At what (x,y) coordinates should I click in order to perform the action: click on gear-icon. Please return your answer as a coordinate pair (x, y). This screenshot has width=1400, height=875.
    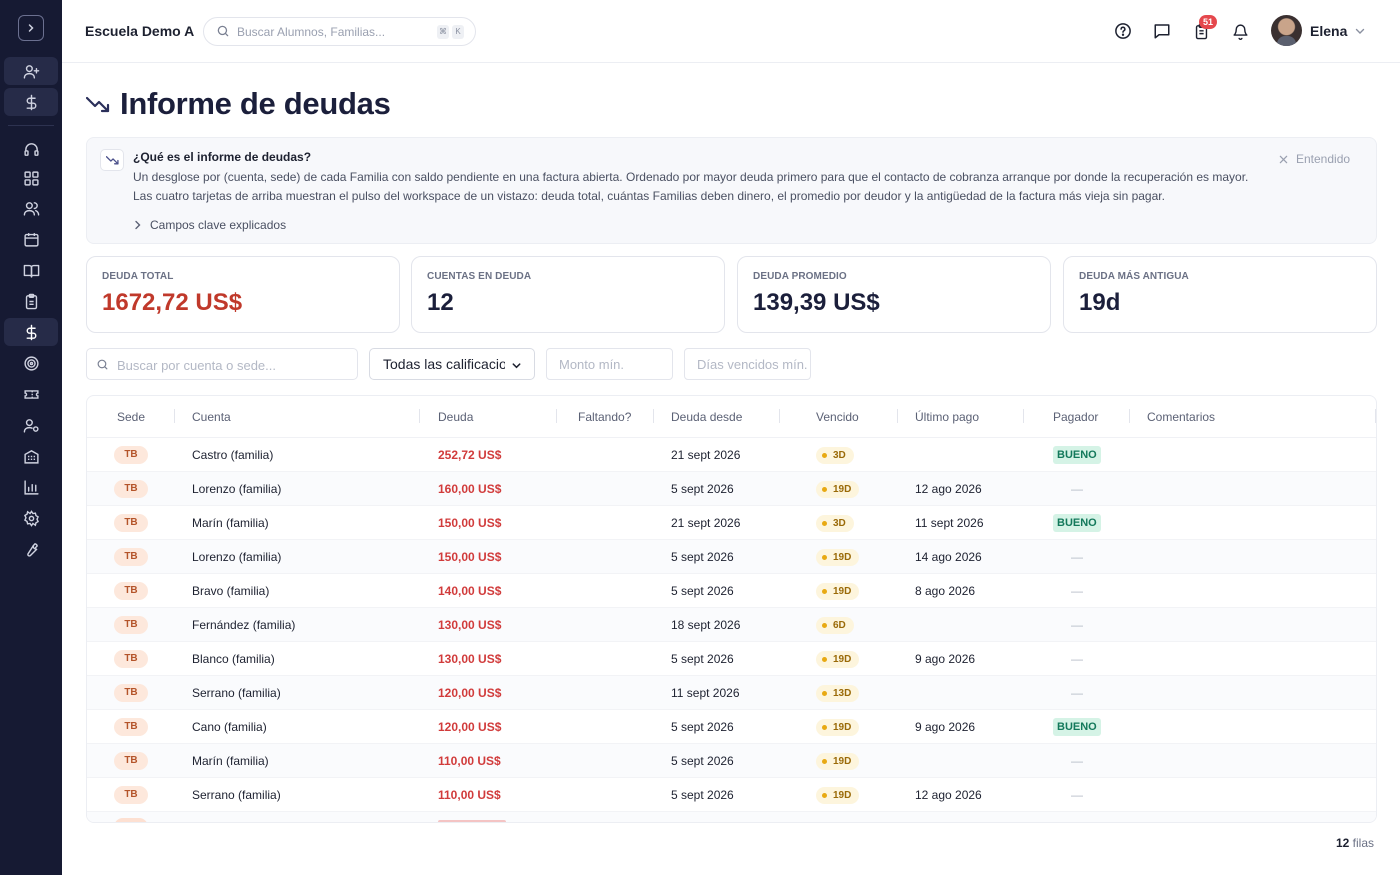
    Looking at the image, I should click on (31, 518).